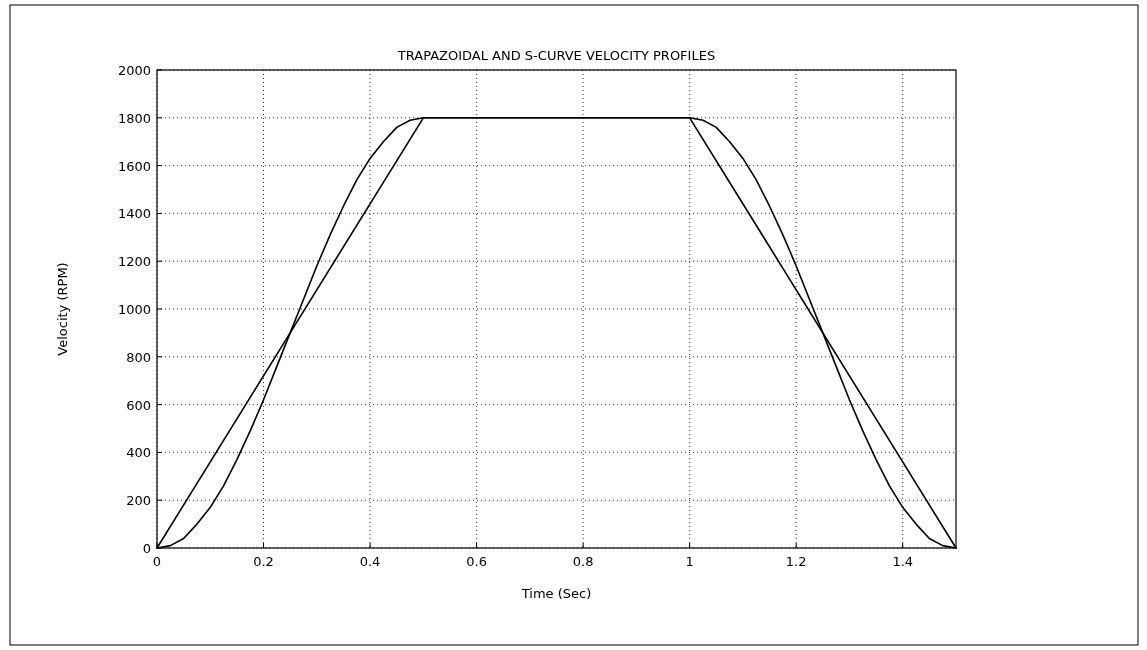 Image resolution: width=1147 pixels, height=650 pixels. I want to click on chart-title: TRAPAZOIDAL AND S-CURVE VELOCITY PROFILES, so click(556, 55).